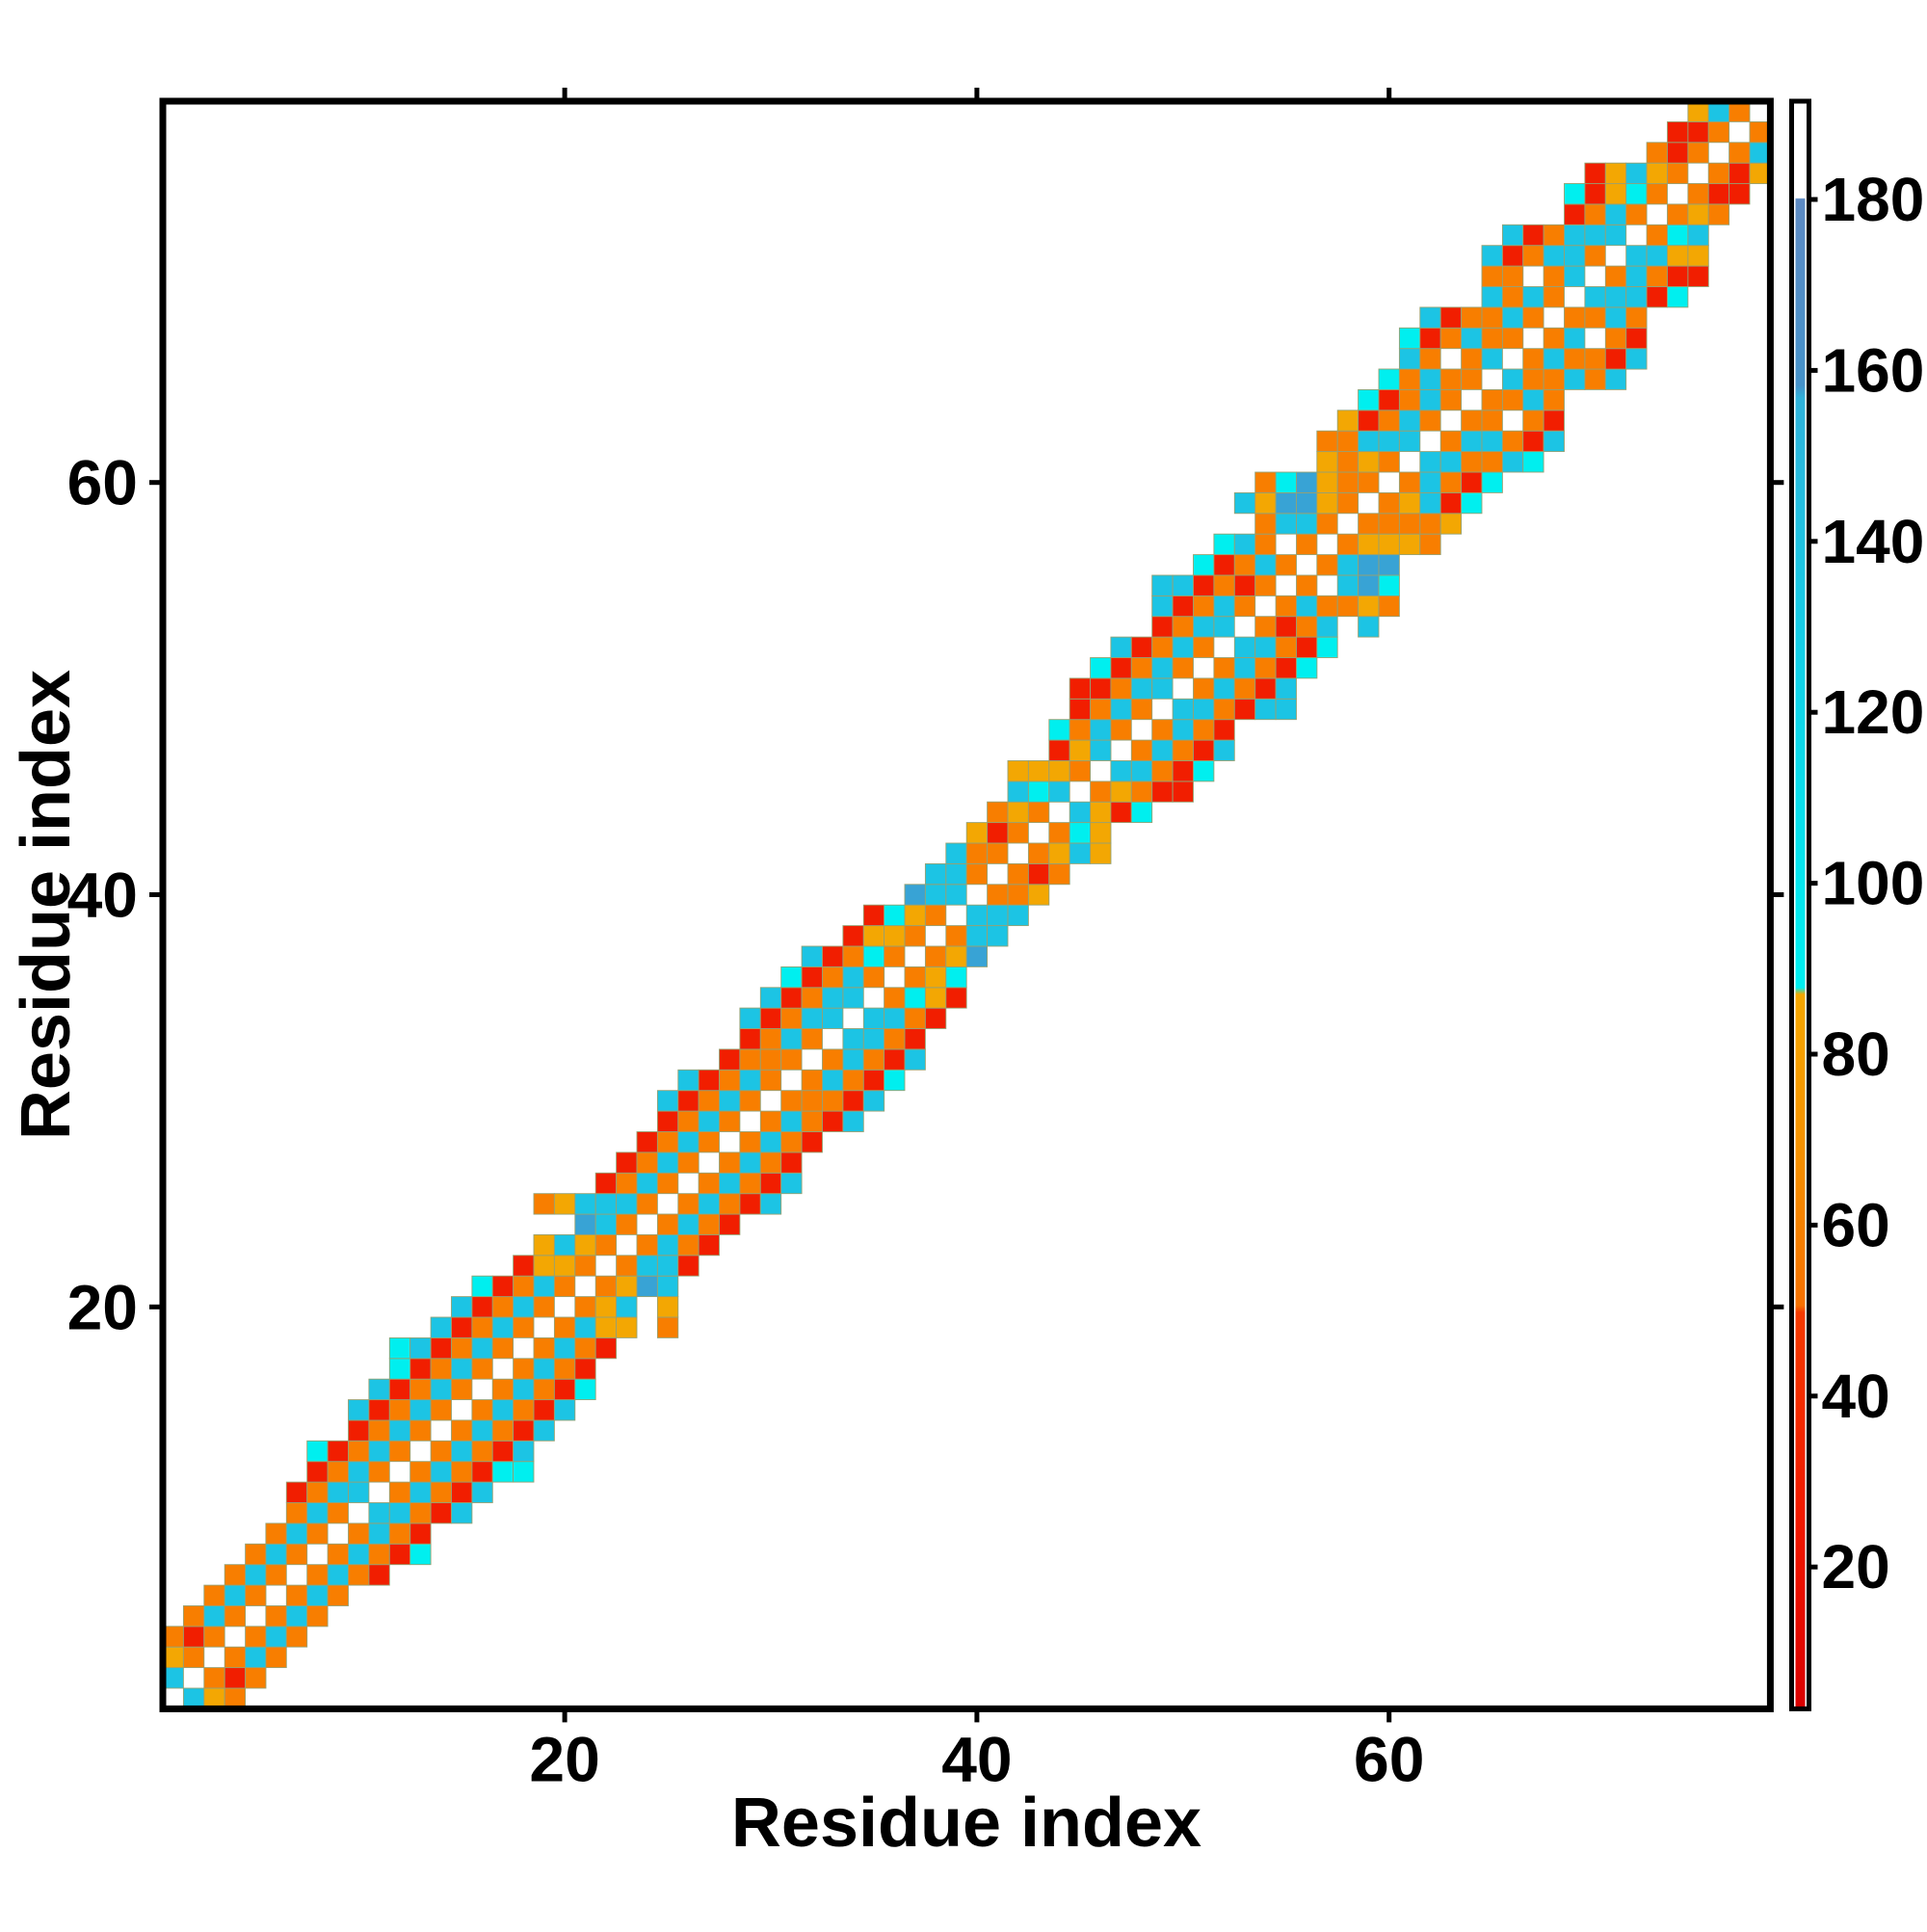 This screenshot has width=1927, height=1932. What do you see at coordinates (1873, 541) in the screenshot?
I see `svg-text: 140` at bounding box center [1873, 541].